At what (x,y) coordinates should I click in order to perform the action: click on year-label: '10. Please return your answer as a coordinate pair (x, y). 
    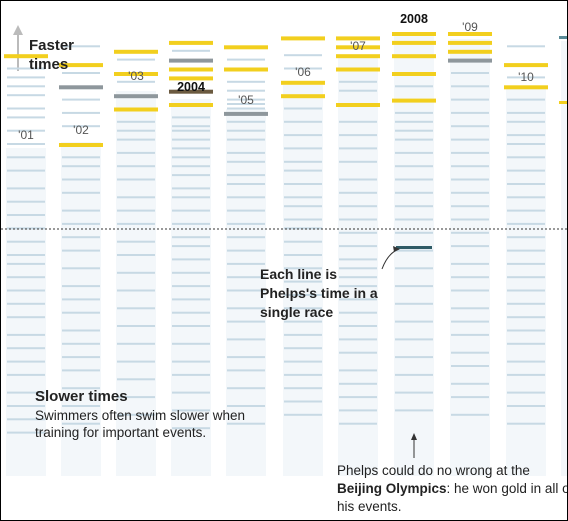
    Looking at the image, I should click on (526, 77).